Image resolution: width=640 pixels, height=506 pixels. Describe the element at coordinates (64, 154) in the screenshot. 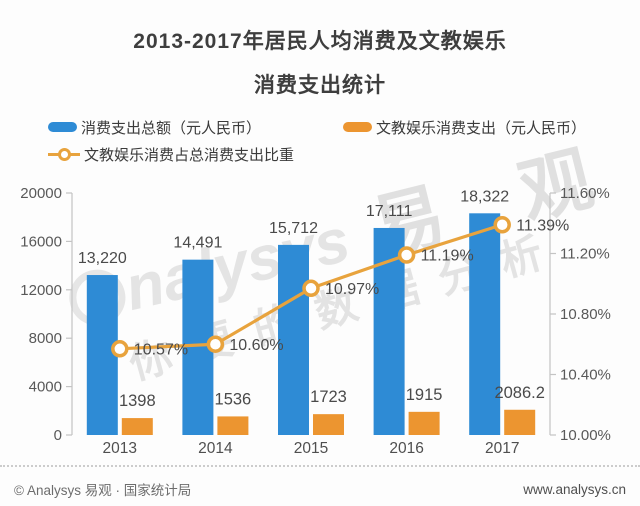

I see `legend-line-marker-icon` at that location.